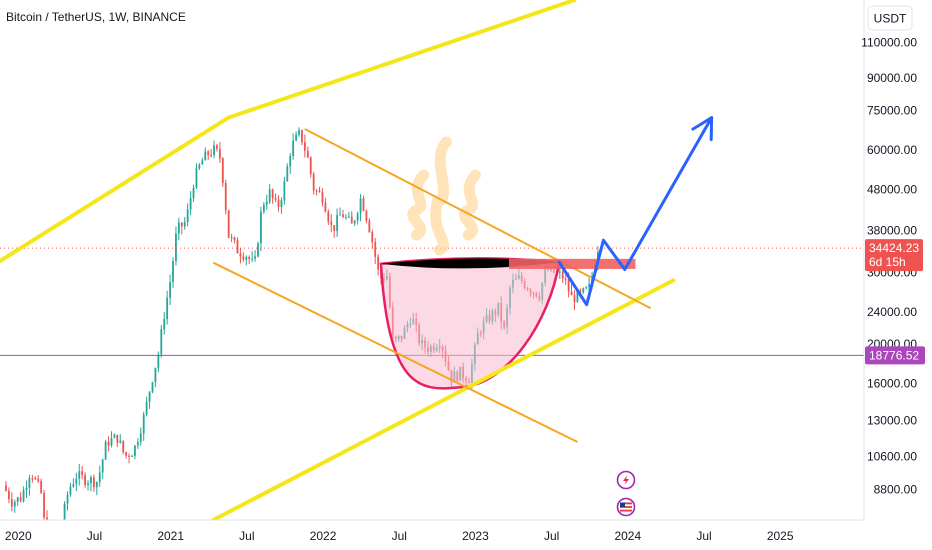 This screenshot has width=932, height=550. I want to click on x-axis-ticks: 2020 Jul 2021 Jul 2022 Jul 2023 Jul 2024 Jul 2025, so click(399, 536).